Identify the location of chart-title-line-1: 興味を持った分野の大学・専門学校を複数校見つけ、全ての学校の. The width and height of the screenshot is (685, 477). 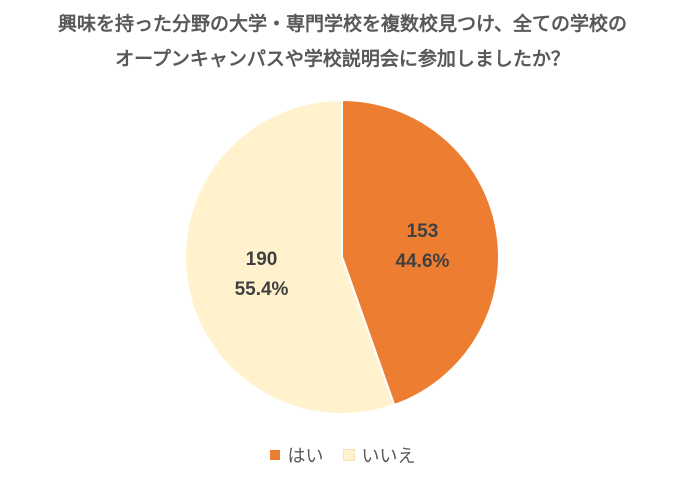
(342, 24).